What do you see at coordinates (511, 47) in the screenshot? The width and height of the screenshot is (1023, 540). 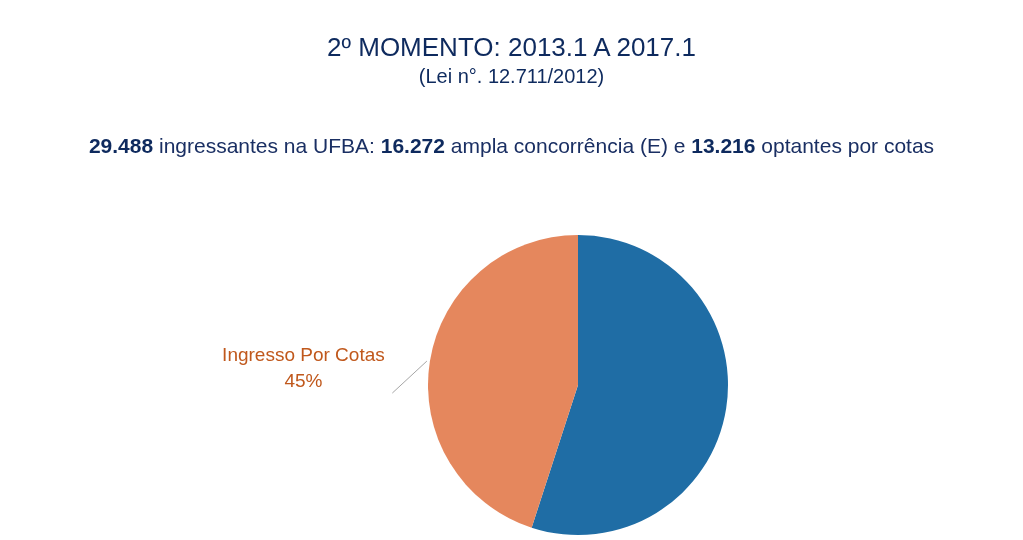 I see `chart-title: 2º MOMENTO: 2013.1 A 2017.1` at bounding box center [511, 47].